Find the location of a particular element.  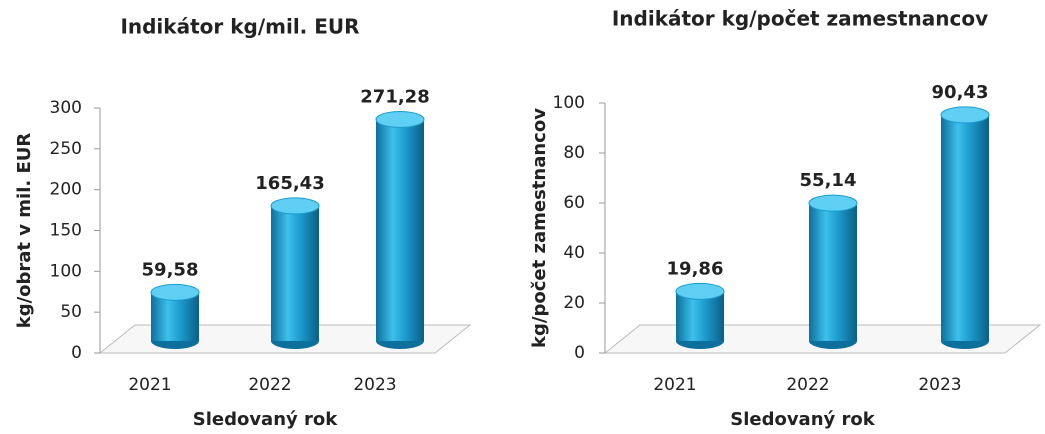

y-tick-label: 80 is located at coordinates (574, 153).